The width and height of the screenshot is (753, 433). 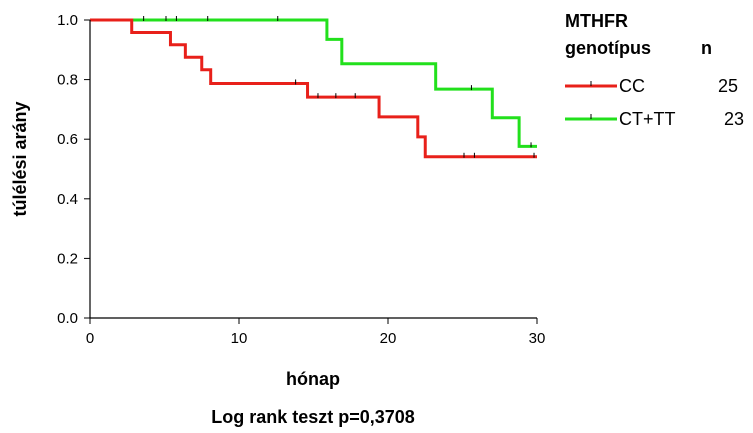 What do you see at coordinates (654, 70) in the screenshot?
I see `legend: MTHFR genotípus n CC 25 CT+TT 23` at bounding box center [654, 70].